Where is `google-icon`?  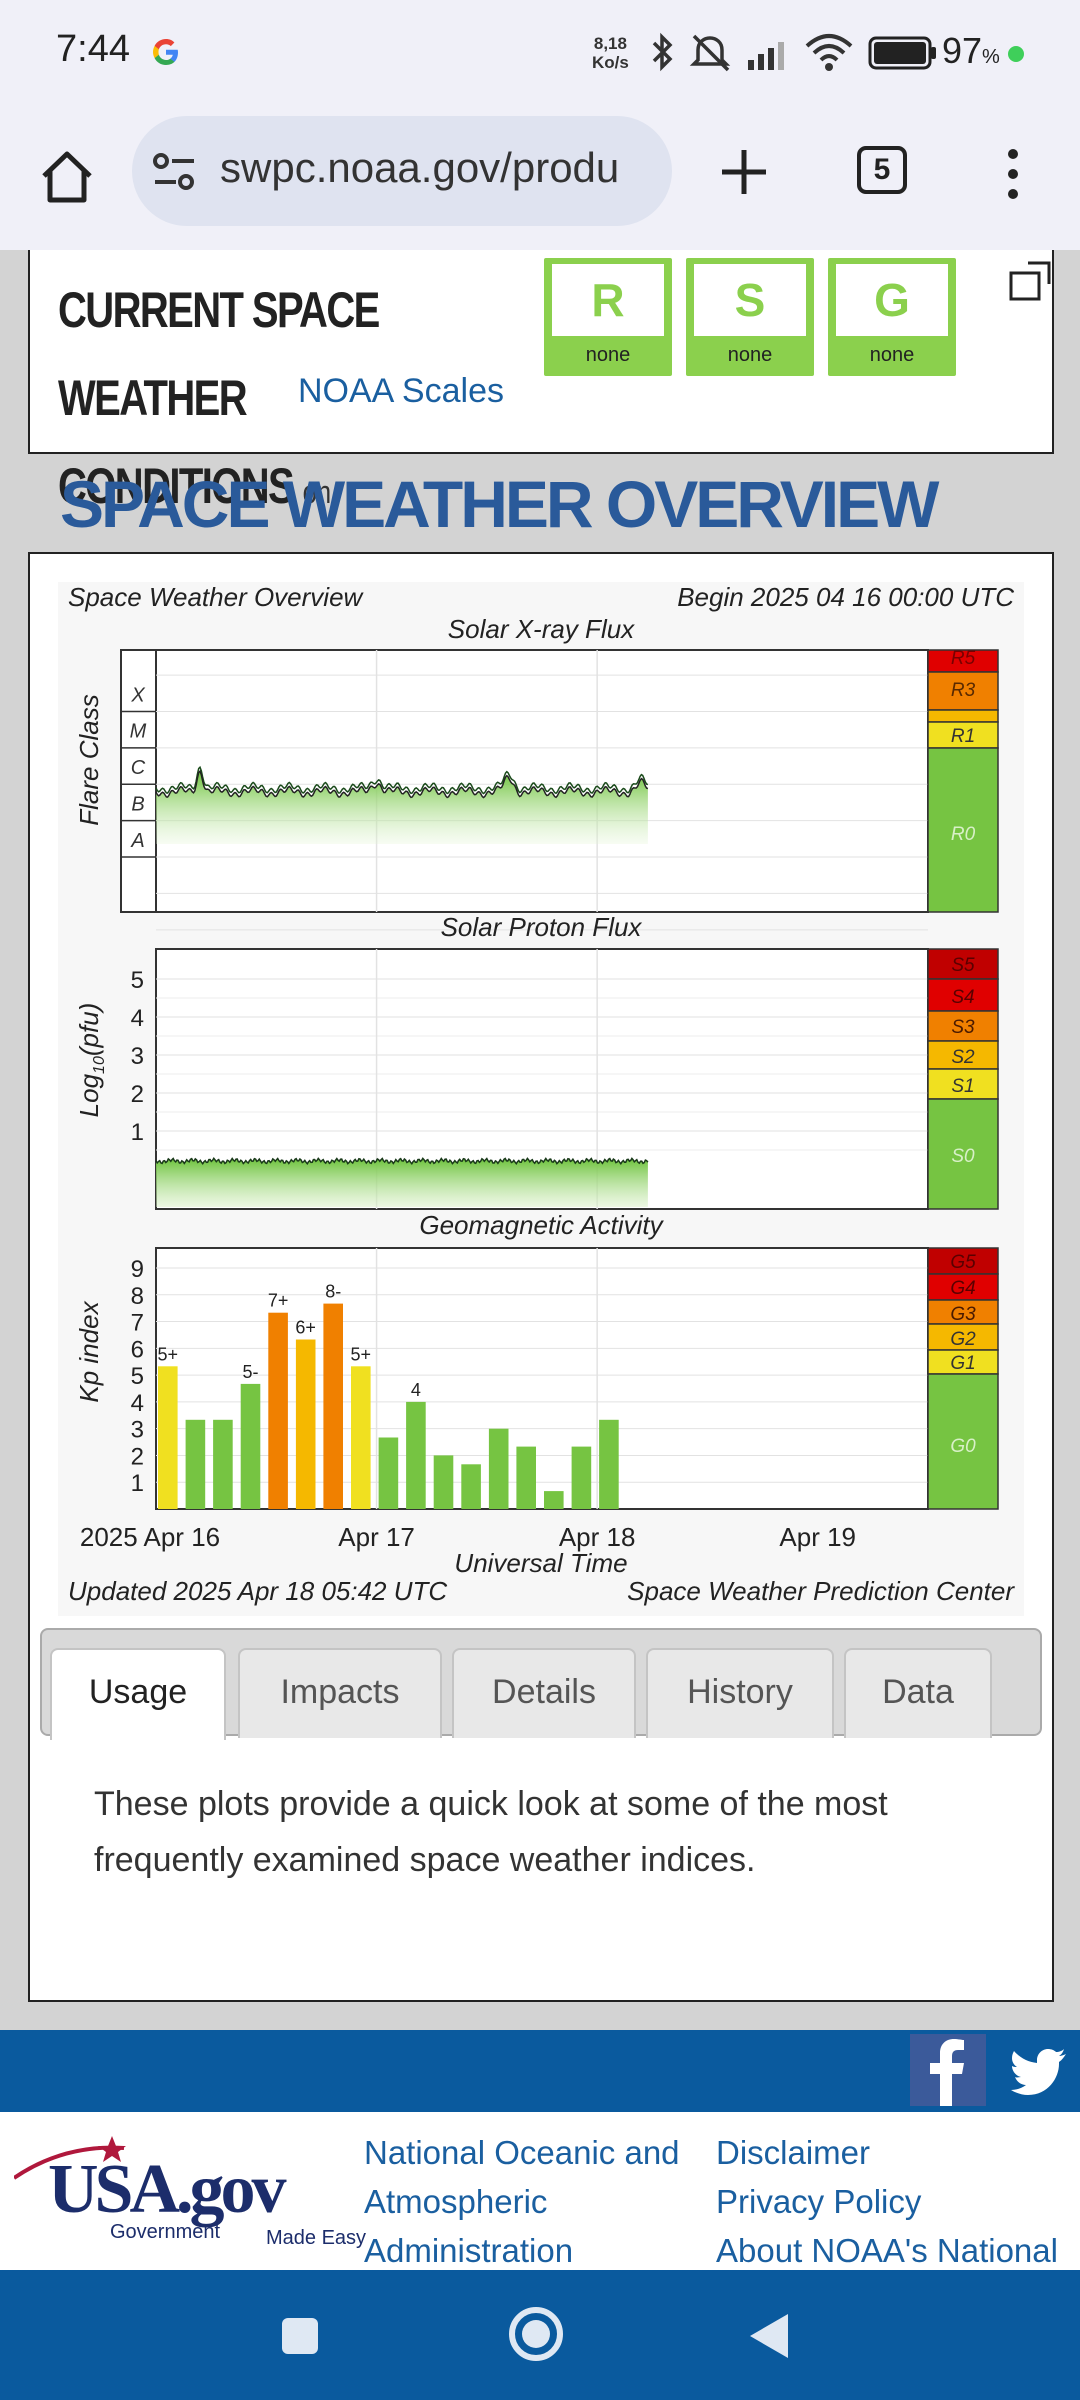
google-icon is located at coordinates (166, 52).